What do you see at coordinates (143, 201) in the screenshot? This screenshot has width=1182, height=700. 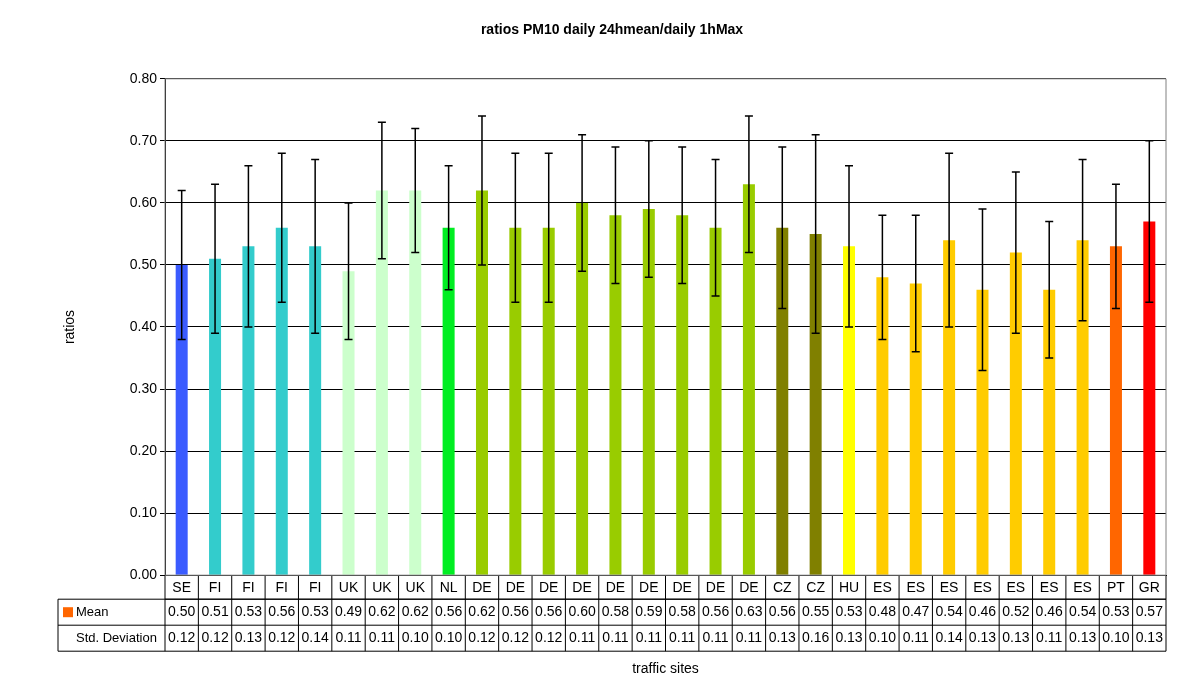 I see `y-tick-label: 0.60` at bounding box center [143, 201].